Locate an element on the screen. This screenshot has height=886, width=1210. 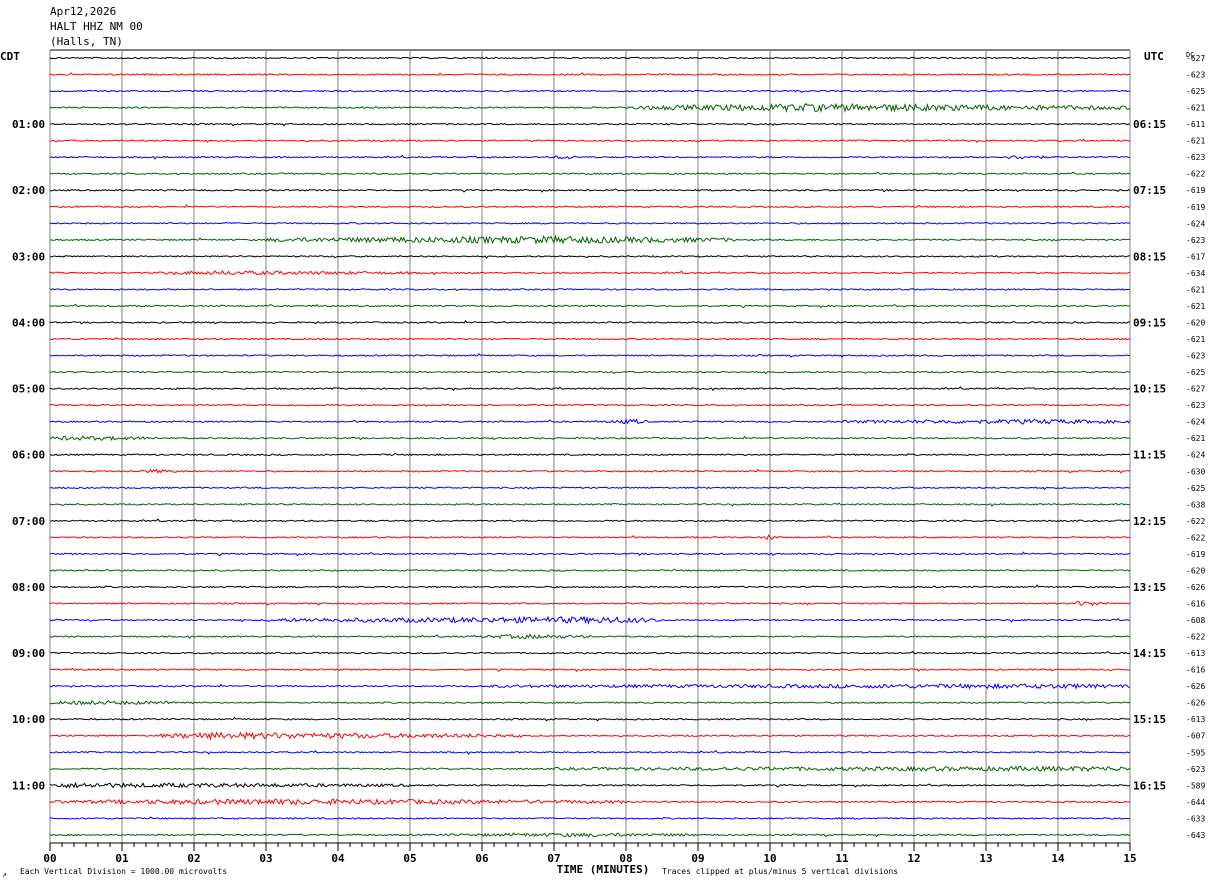
x-axis-label: TIME (MINUTES) is located at coordinates (603, 869).